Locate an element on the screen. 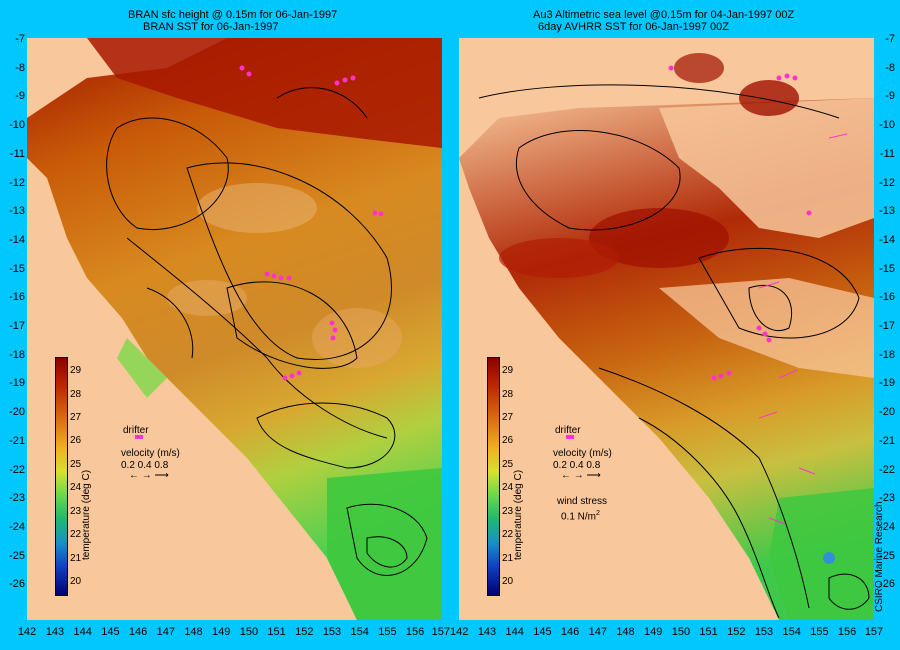  lon-tick-shared: 157142 is located at coordinates (450, 632).